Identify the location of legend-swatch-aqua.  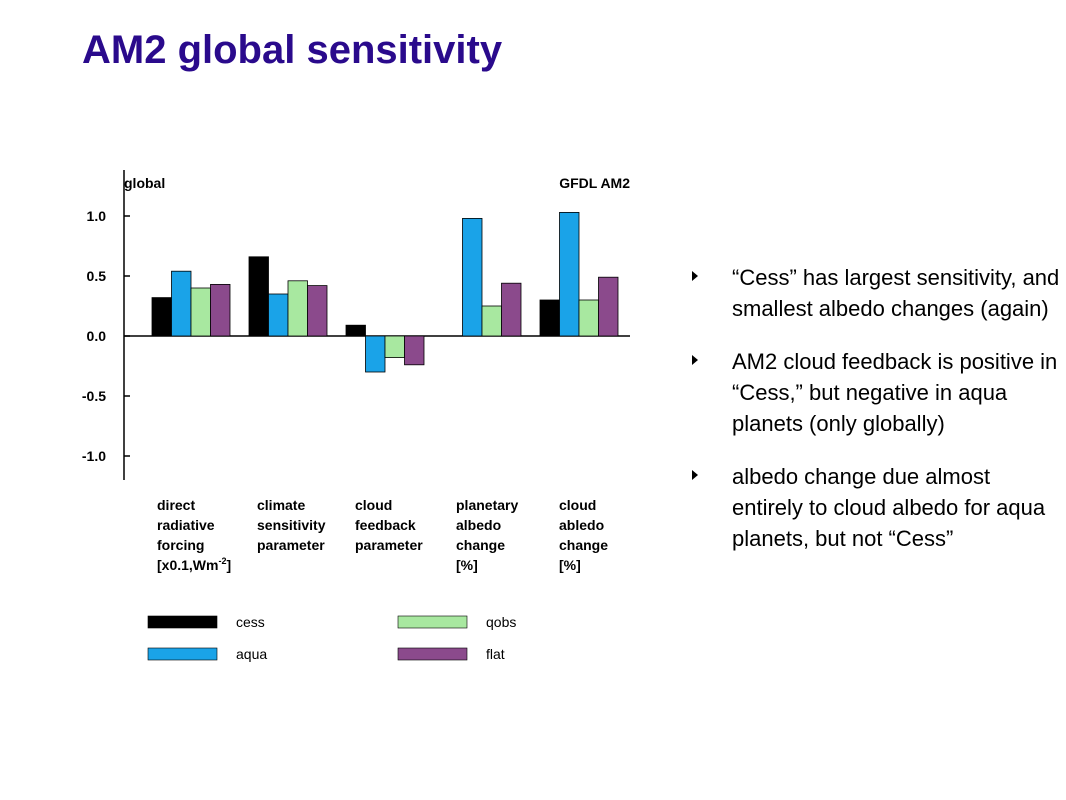
(182, 654).